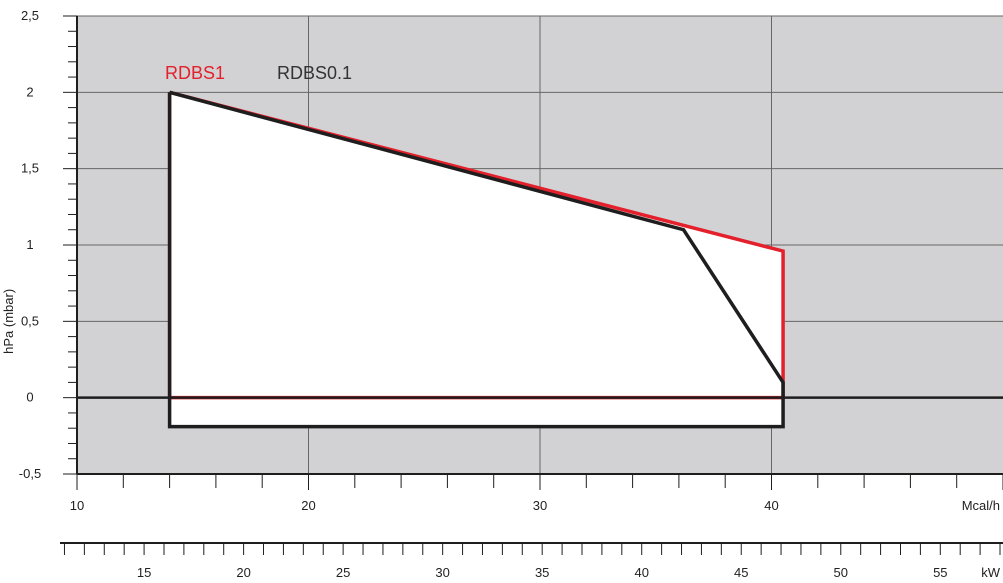  What do you see at coordinates (144, 572) in the screenshot?
I see `x2-tick-label: 15` at bounding box center [144, 572].